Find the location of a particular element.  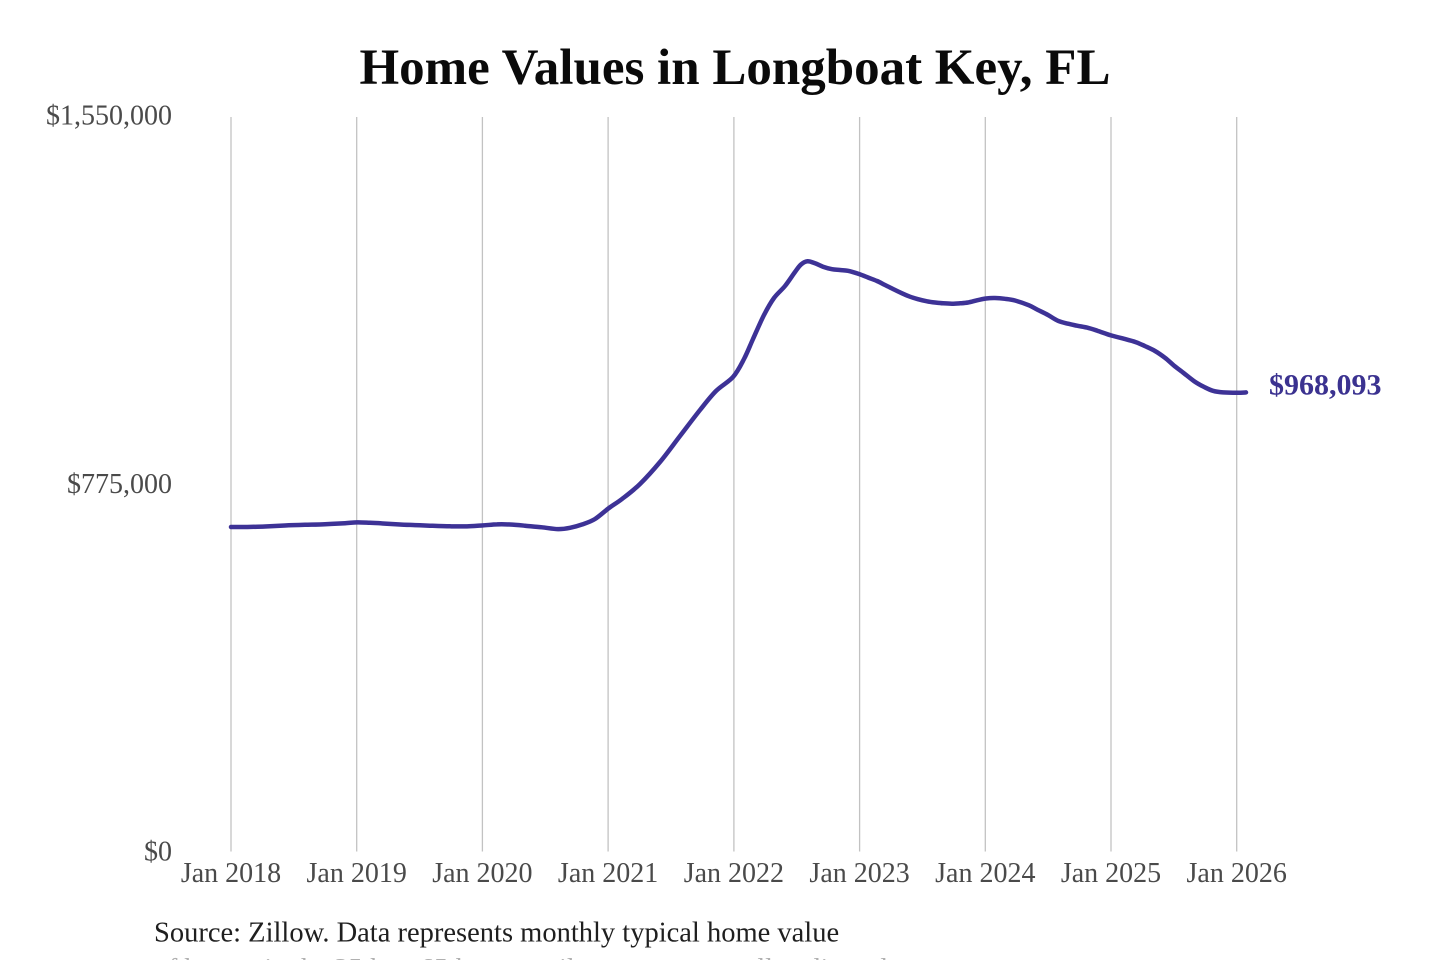

svg-text: Jan 2019 is located at coordinates (357, 873).